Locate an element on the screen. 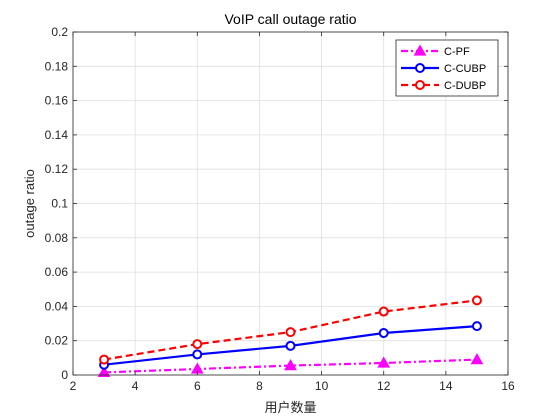 This screenshot has height=420, width=560. legend: C-PF C-CUBP C-DUBP is located at coordinates (447, 68).